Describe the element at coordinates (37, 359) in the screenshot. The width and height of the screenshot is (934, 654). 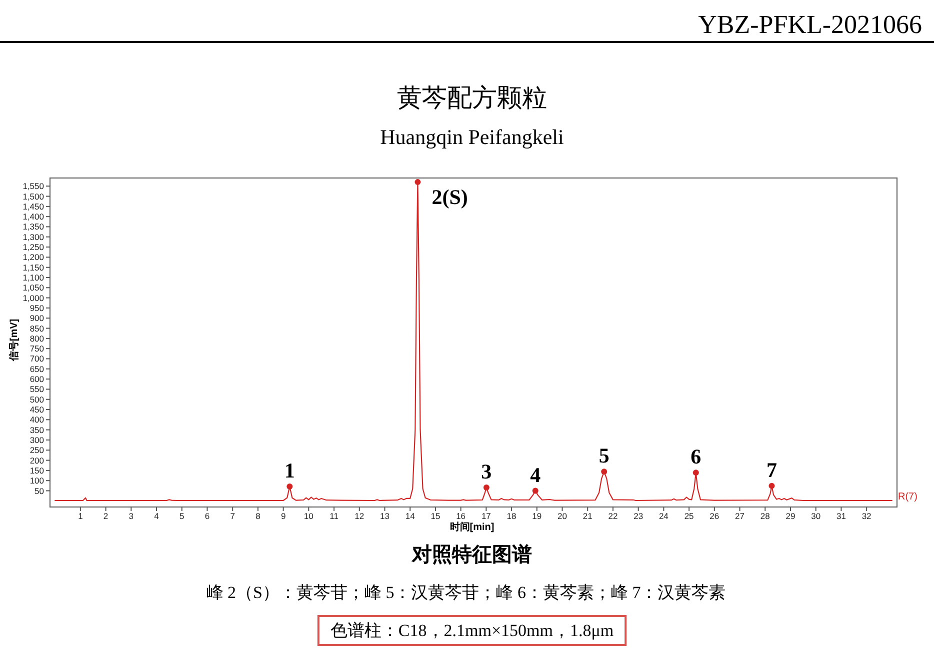
I see `y-tick-label: 700` at that location.